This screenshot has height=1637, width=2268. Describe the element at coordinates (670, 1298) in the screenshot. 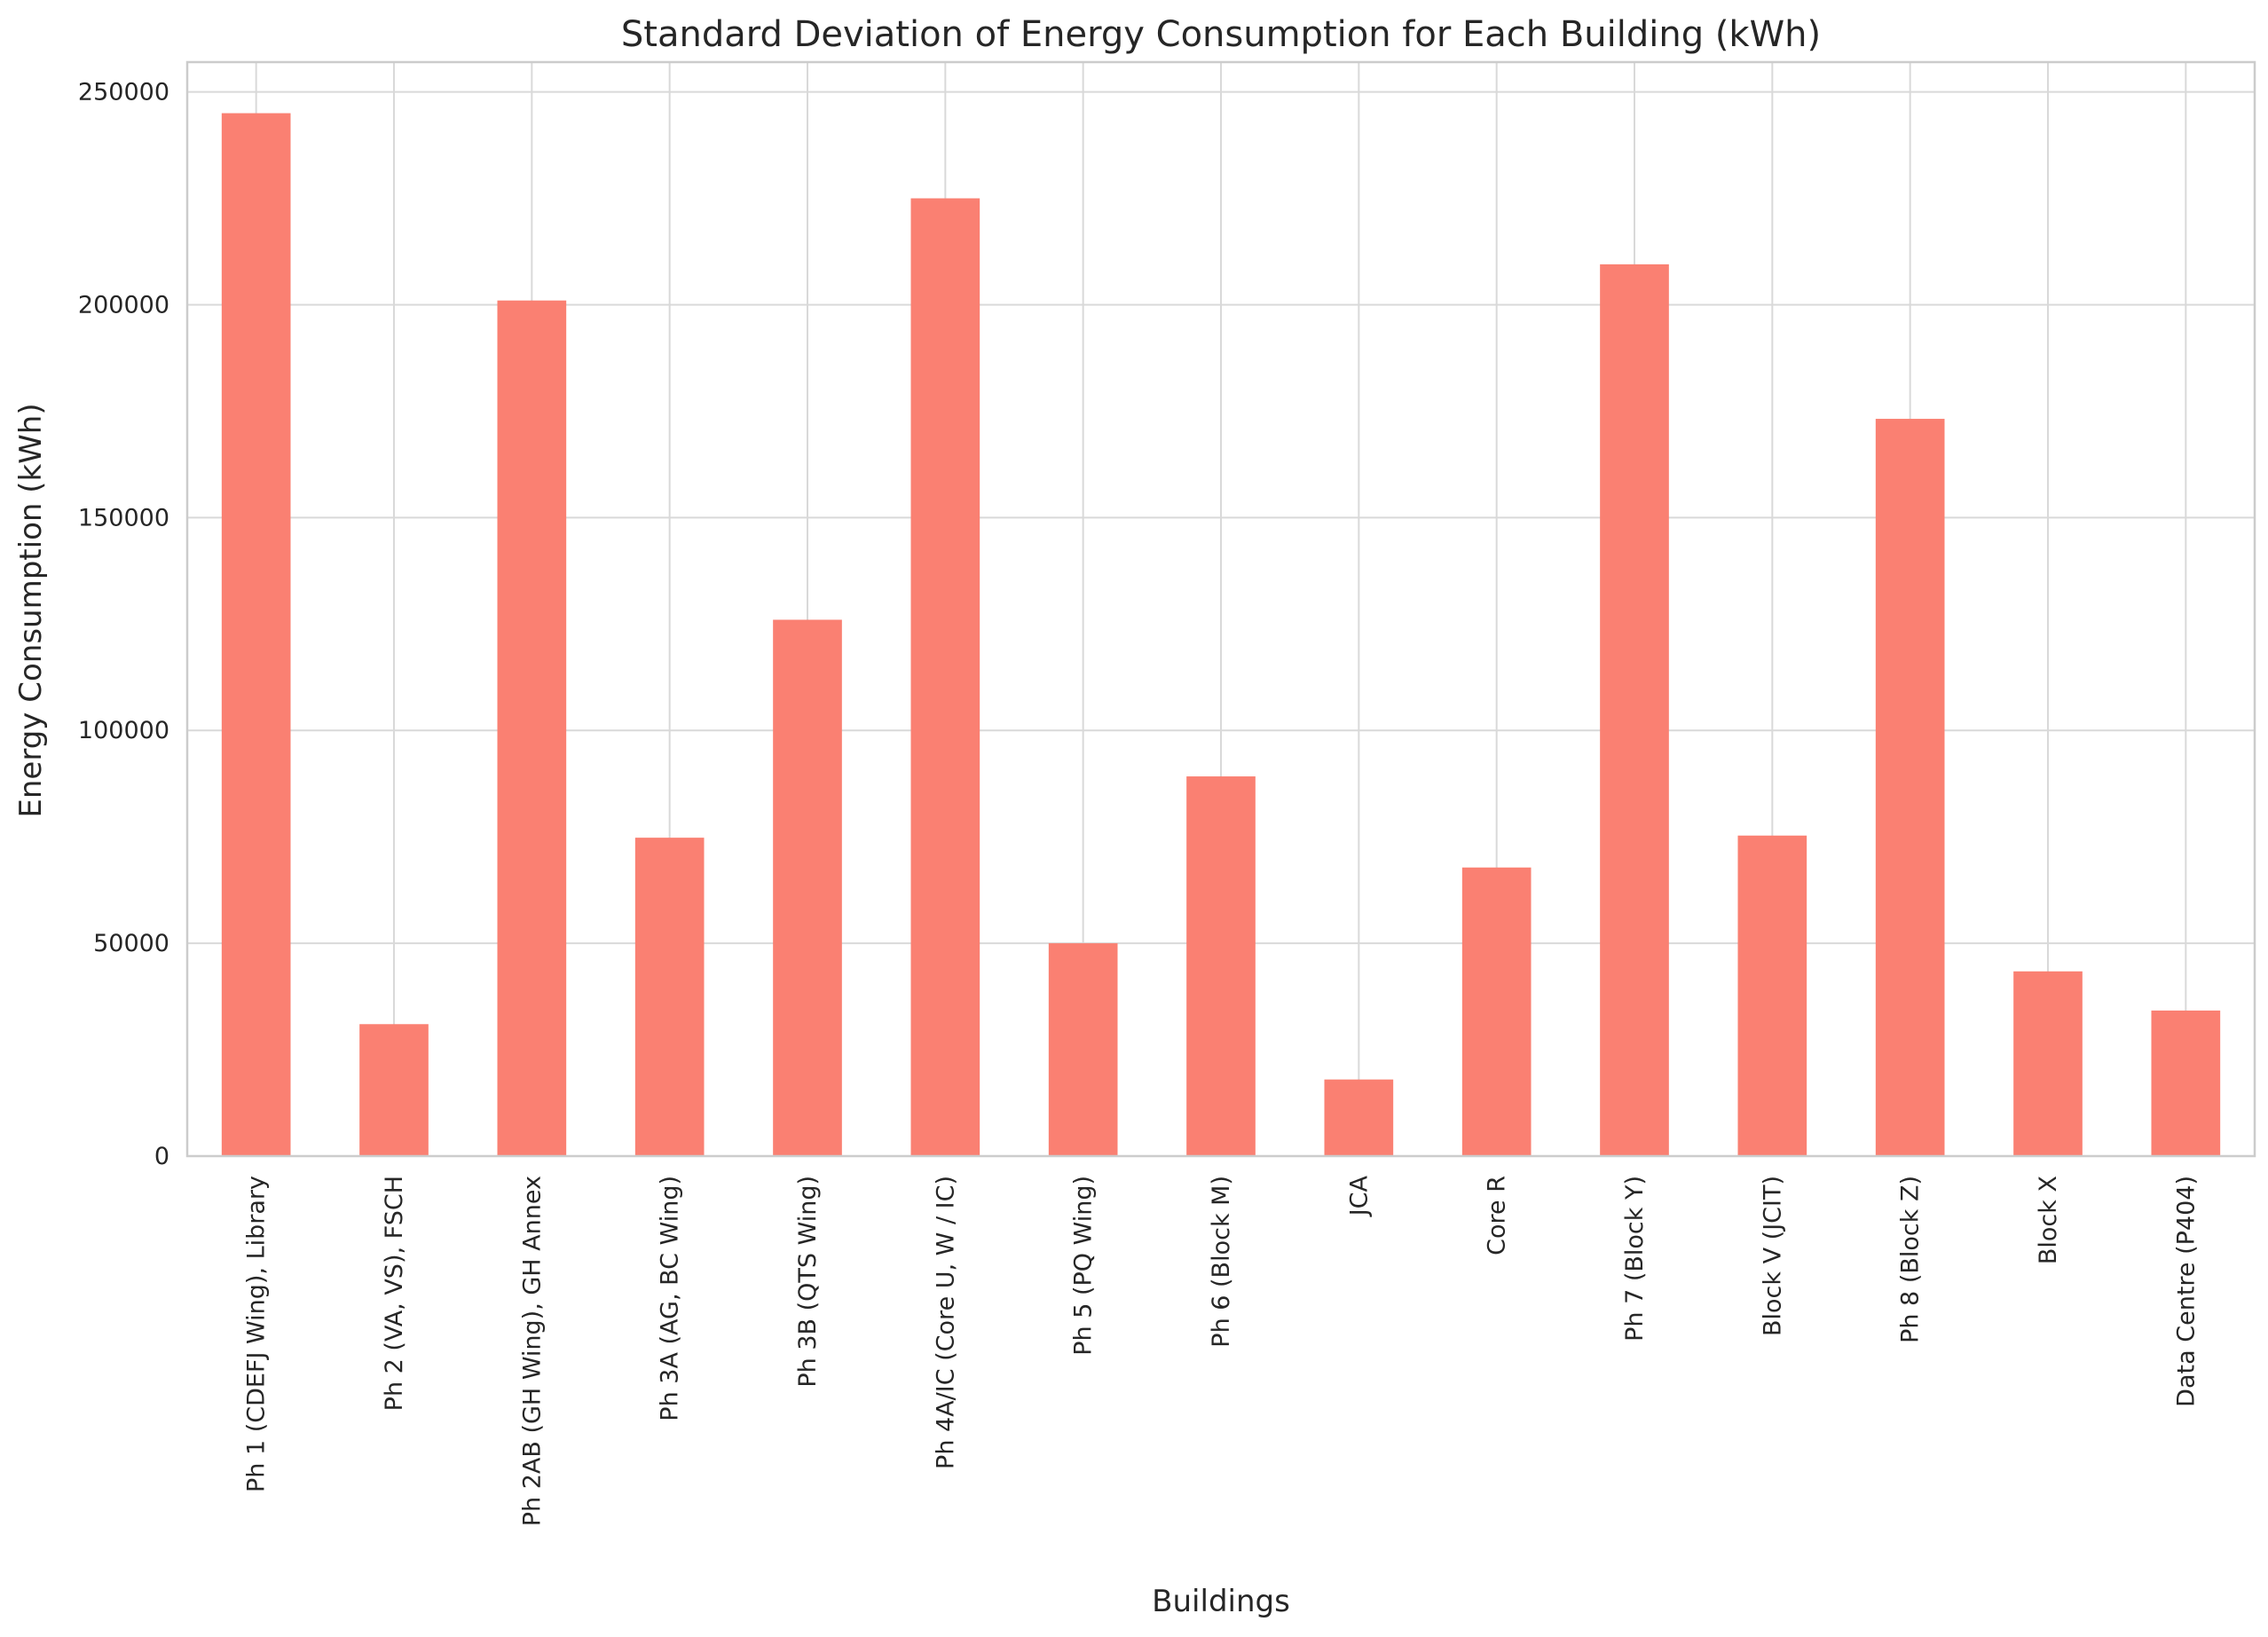

I see `x-tick-label: Ph 3A (AG, BC Wing)` at that location.